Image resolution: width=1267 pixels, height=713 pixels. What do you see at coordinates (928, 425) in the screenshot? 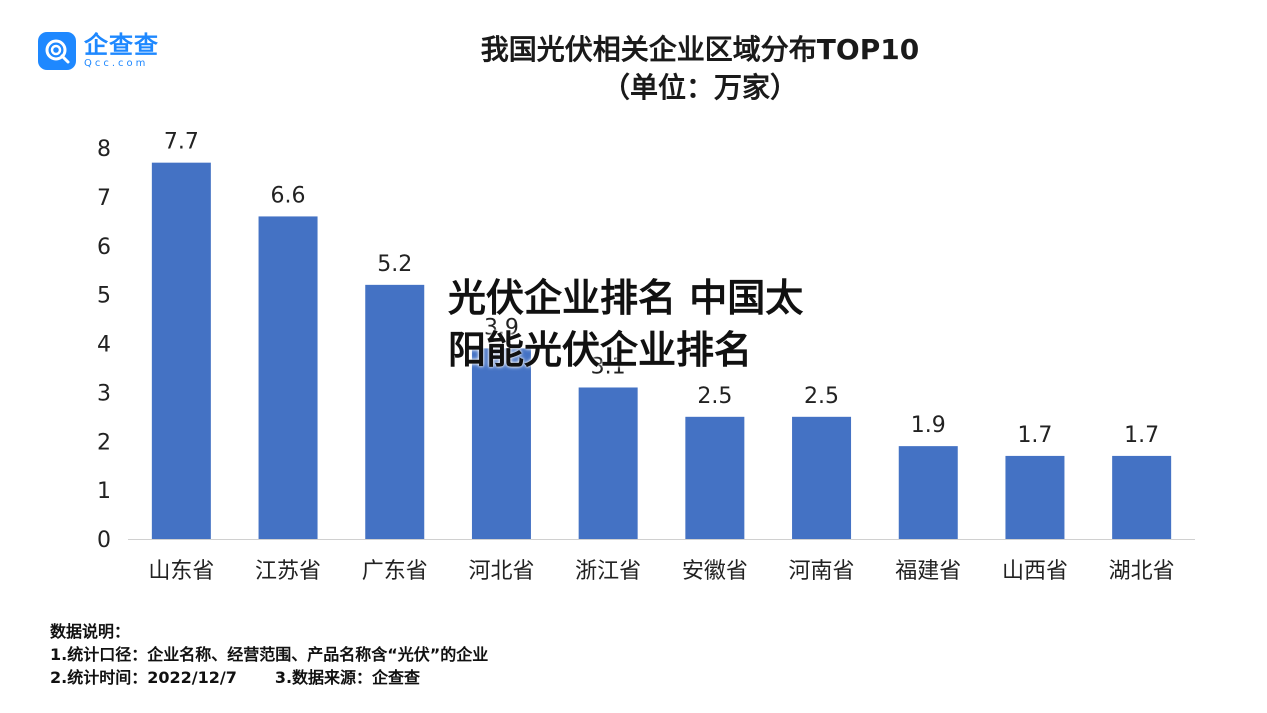
I see `data-label: 1.9` at bounding box center [928, 425].